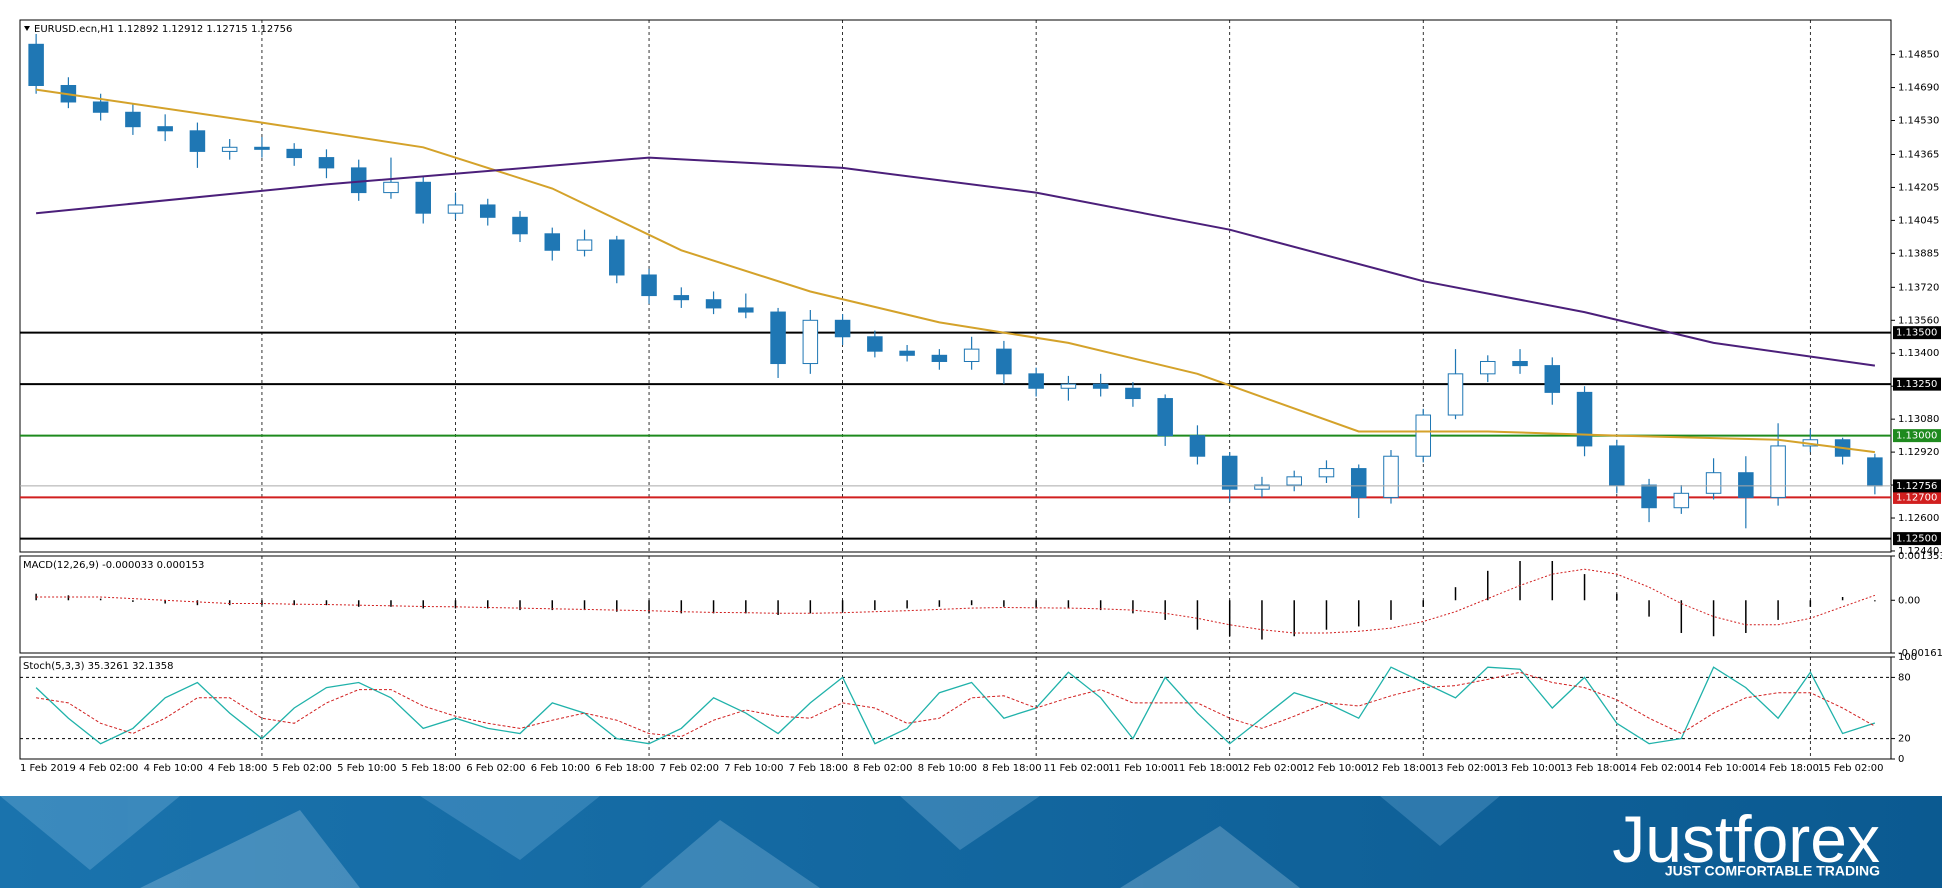 This screenshot has width=1942, height=888. I want to click on y-tick-label: 20, so click(1904, 739).